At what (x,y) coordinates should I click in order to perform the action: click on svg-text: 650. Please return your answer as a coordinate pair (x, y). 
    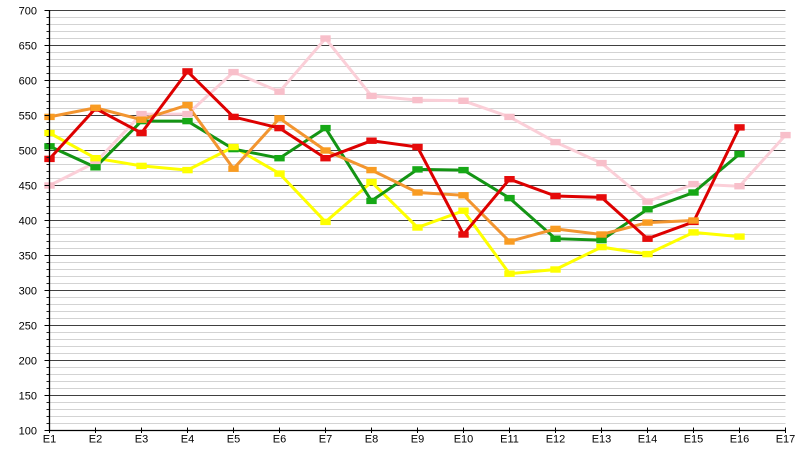
    Looking at the image, I should click on (28, 47).